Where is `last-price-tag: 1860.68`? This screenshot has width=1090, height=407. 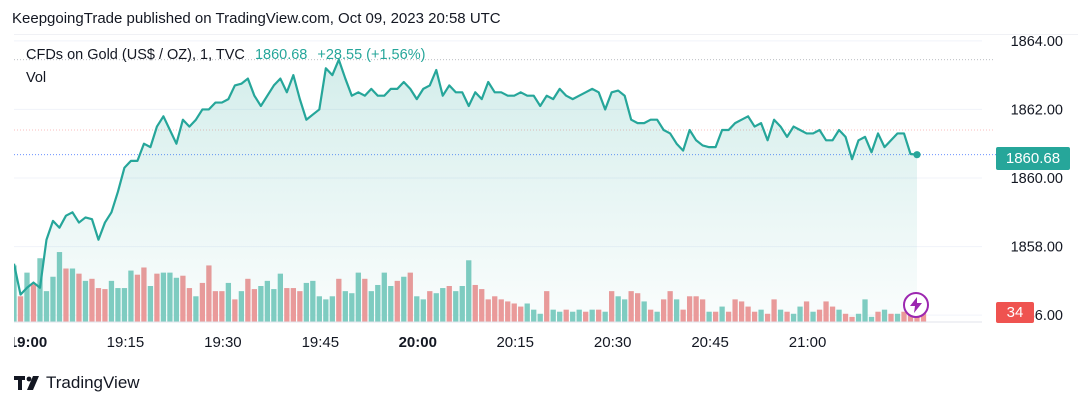 last-price-tag: 1860.68 is located at coordinates (1033, 158).